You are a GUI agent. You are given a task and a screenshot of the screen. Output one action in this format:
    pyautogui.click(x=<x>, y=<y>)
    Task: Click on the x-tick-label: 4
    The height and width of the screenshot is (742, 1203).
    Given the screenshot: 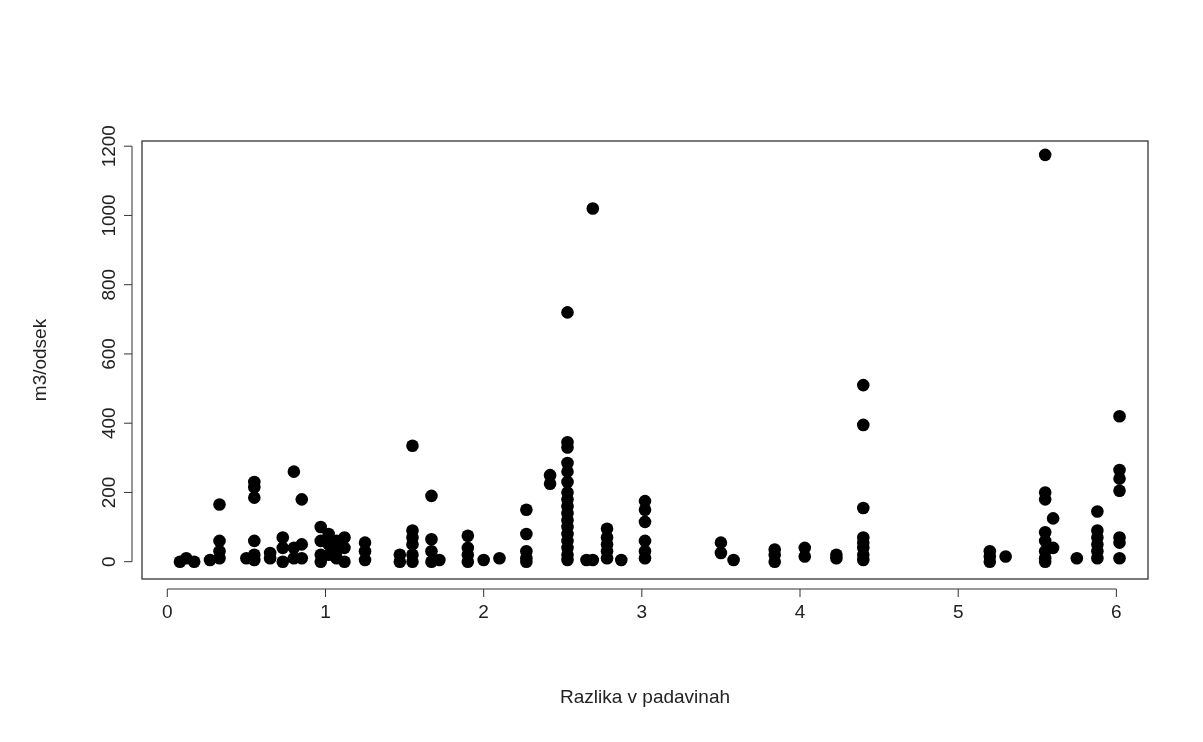 What is the action you would take?
    pyautogui.click(x=800, y=611)
    